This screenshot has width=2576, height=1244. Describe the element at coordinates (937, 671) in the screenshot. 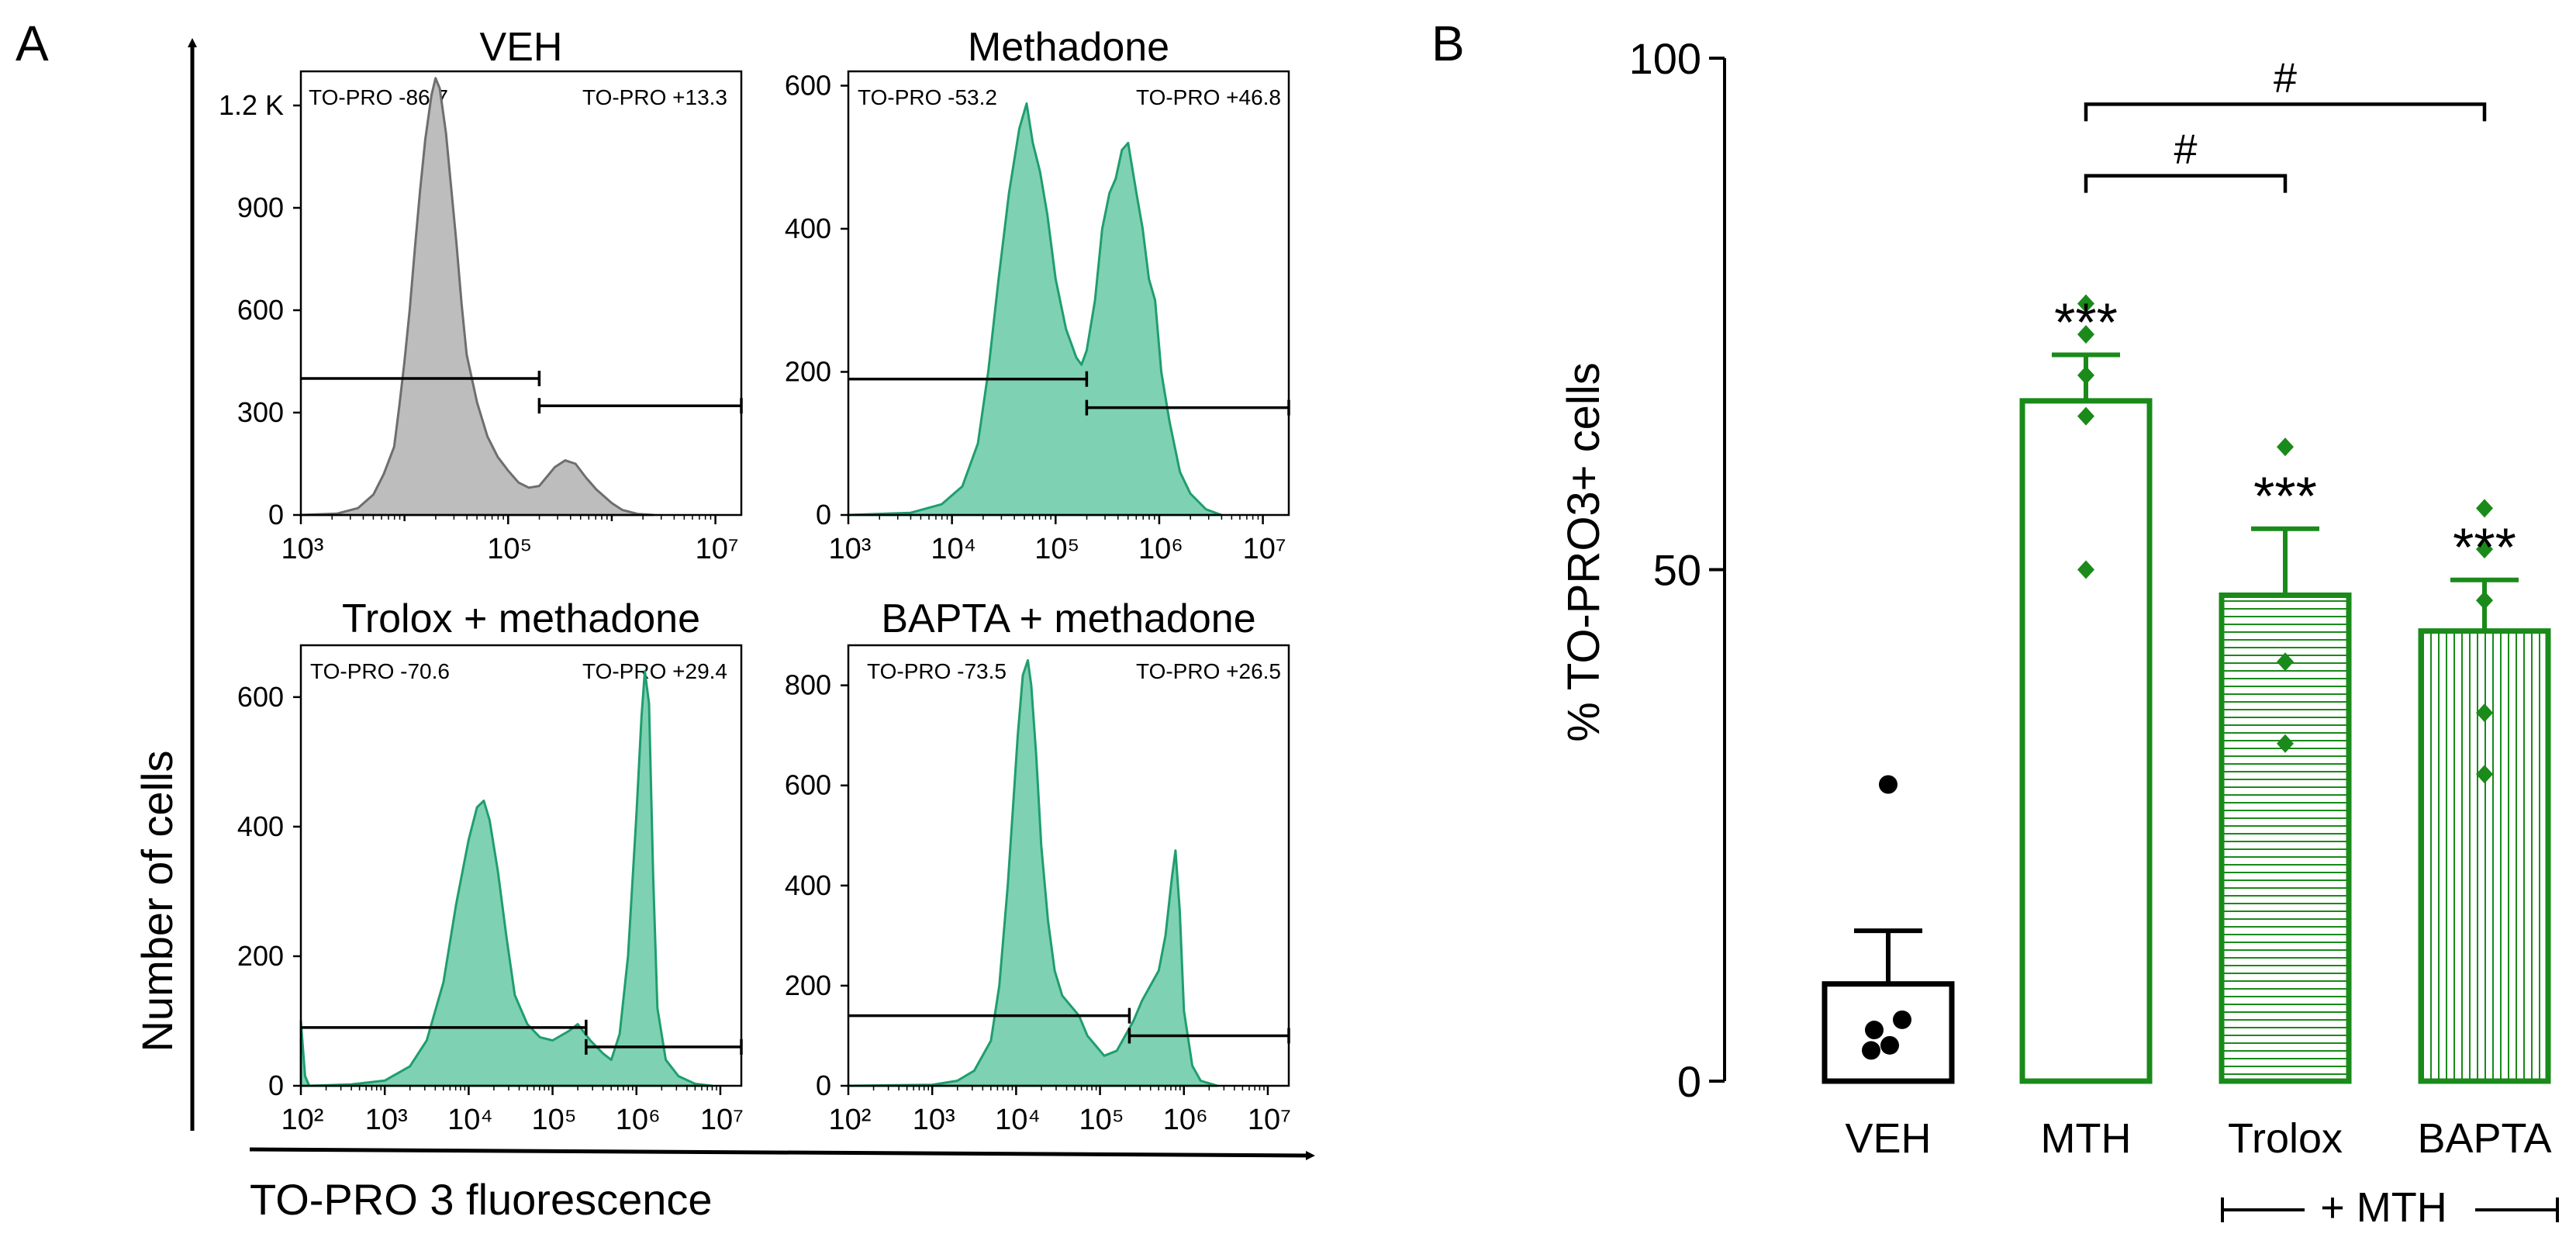

I see `left-gate-label: TO-PRO -73.5` at that location.